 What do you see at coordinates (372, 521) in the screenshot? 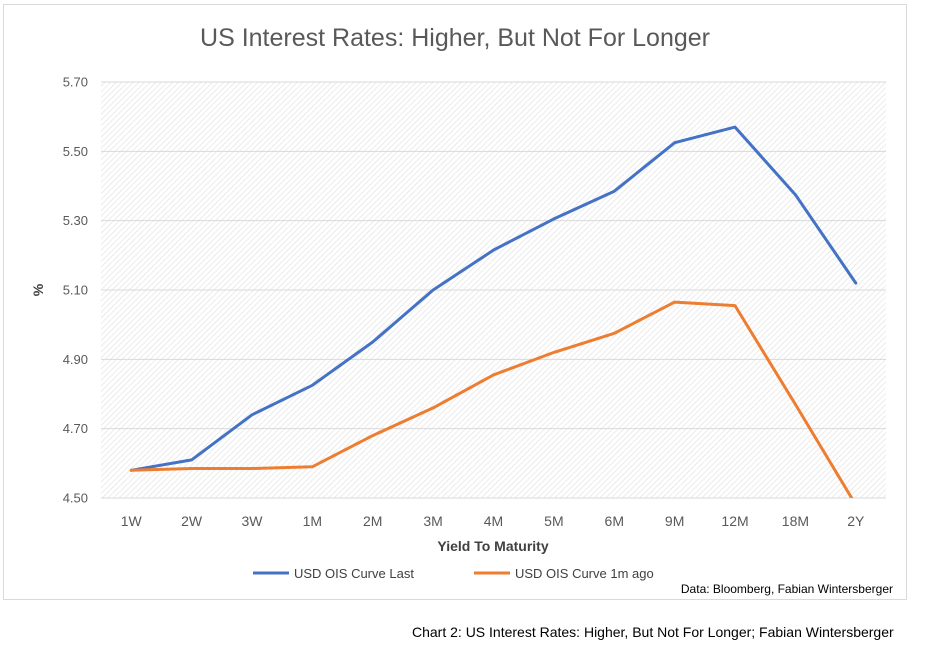
I see `x-tick-label: 2M` at bounding box center [372, 521].